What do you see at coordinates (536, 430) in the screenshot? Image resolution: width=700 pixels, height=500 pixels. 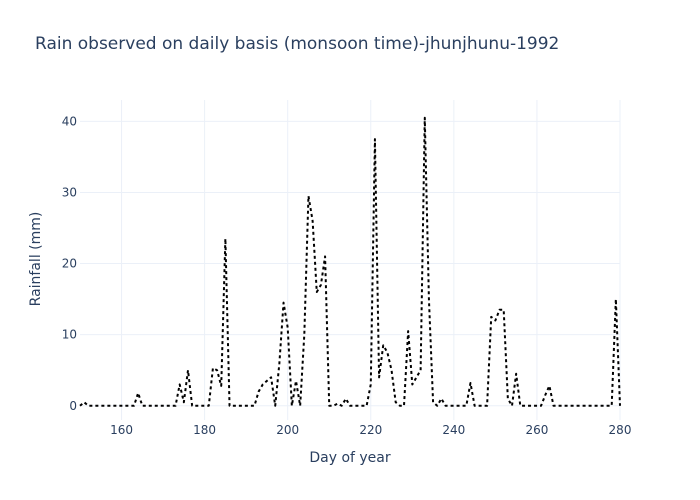 I see `x-tick-label: 260` at bounding box center [536, 430].